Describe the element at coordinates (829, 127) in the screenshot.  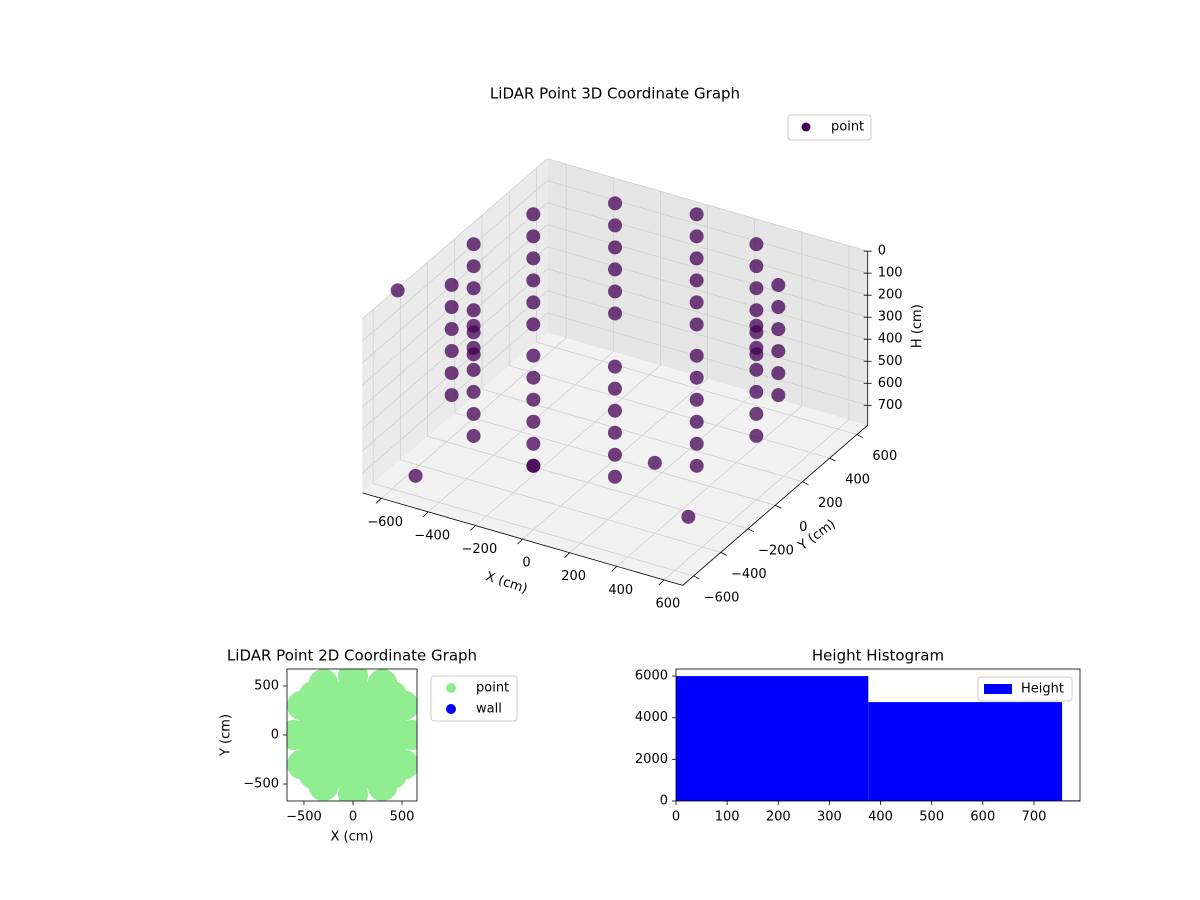
I see `legend-box` at that location.